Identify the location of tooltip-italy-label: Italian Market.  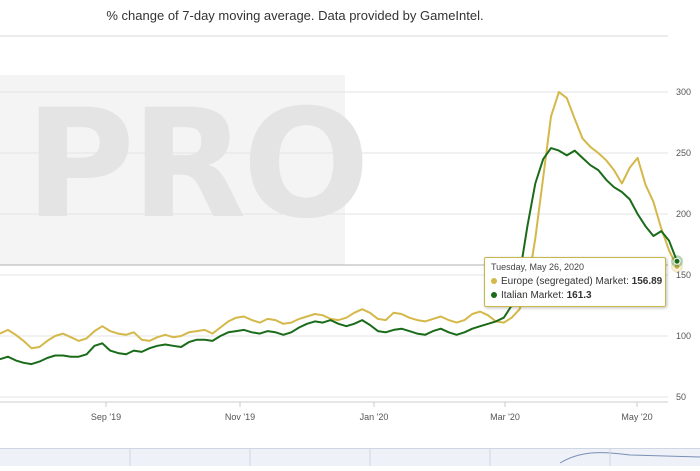
(531, 295).